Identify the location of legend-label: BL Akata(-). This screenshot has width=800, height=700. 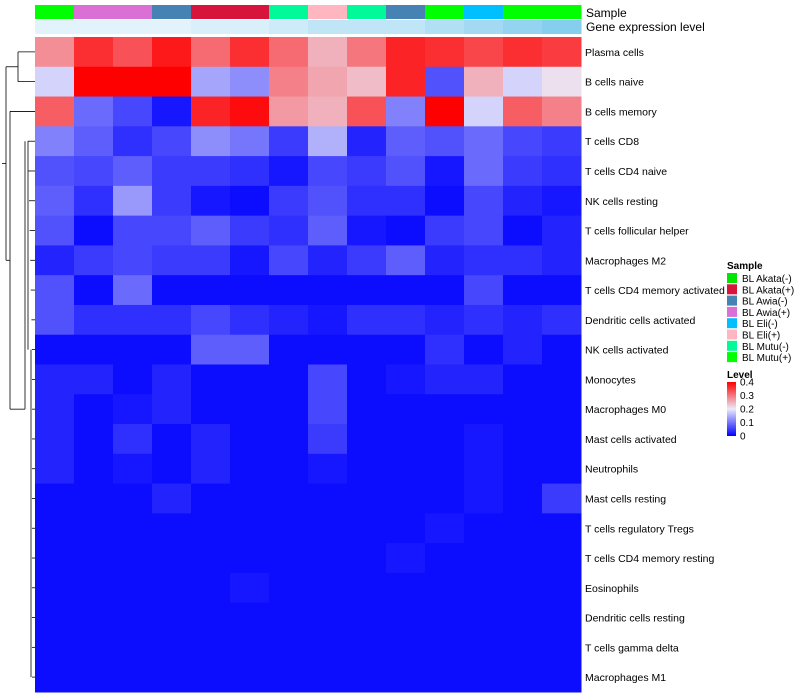
(767, 279).